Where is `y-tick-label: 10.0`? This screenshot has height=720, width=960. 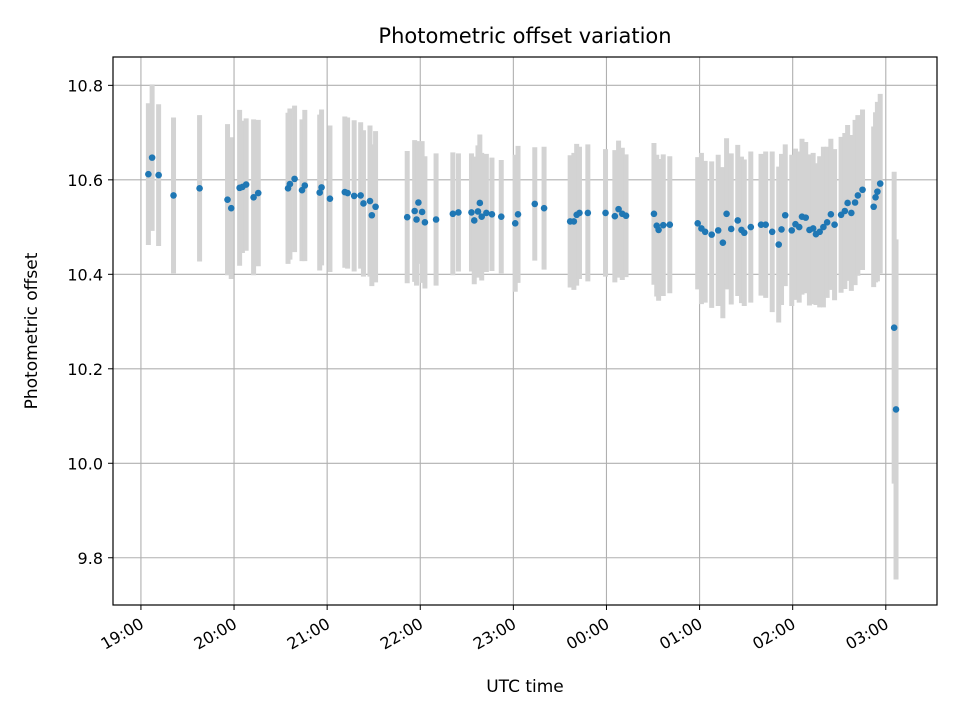 y-tick-label: 10.0 is located at coordinates (85, 463).